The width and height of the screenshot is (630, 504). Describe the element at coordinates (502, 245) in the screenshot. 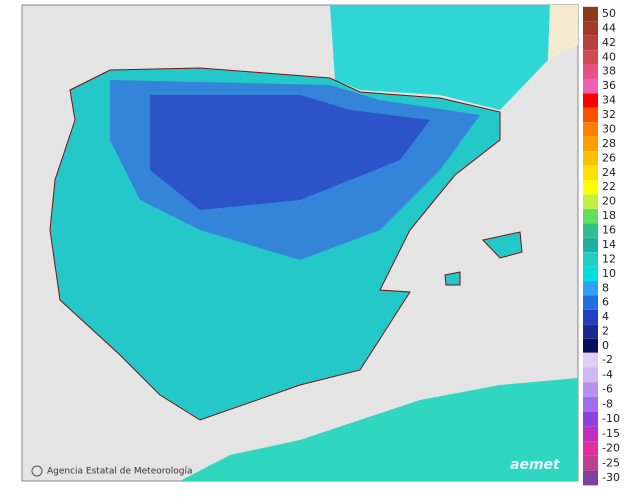

I see `mallorca` at that location.